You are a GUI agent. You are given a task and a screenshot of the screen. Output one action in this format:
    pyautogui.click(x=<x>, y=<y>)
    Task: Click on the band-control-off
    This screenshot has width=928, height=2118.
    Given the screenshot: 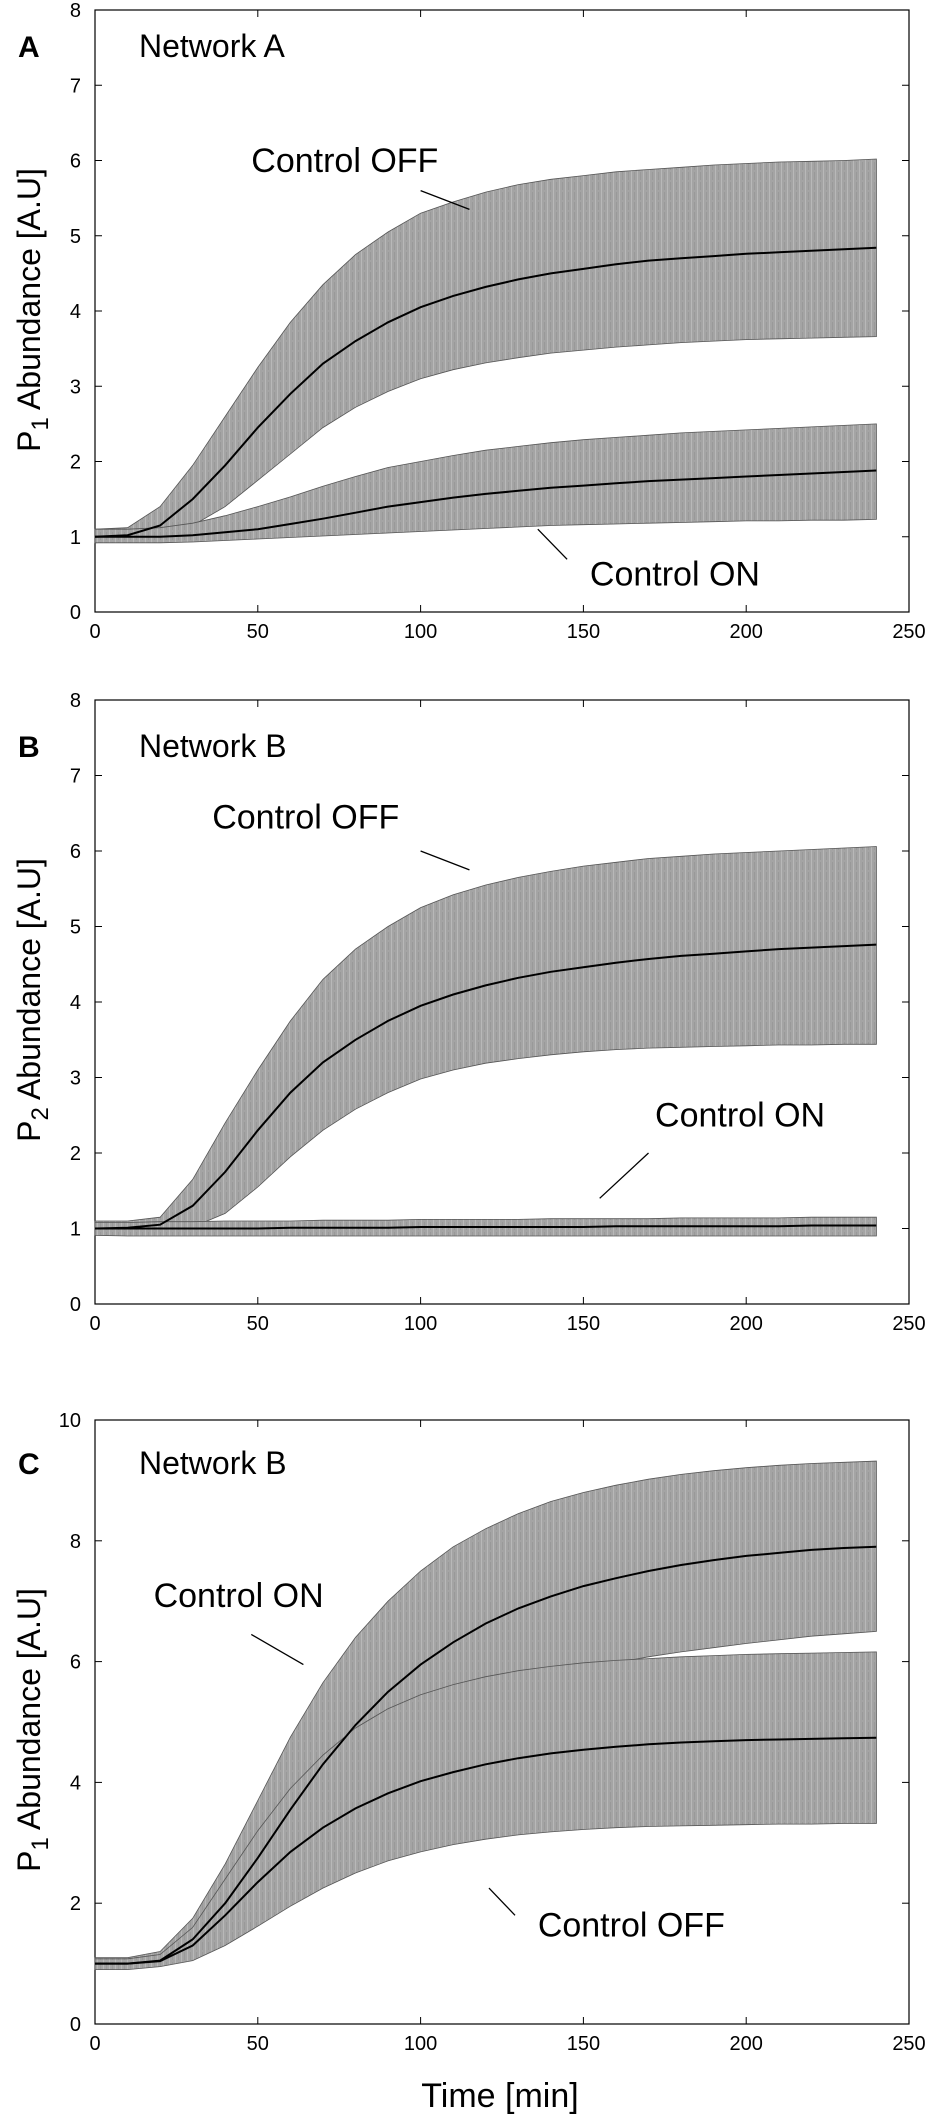 What is the action you would take?
    pyautogui.click(x=485, y=1810)
    